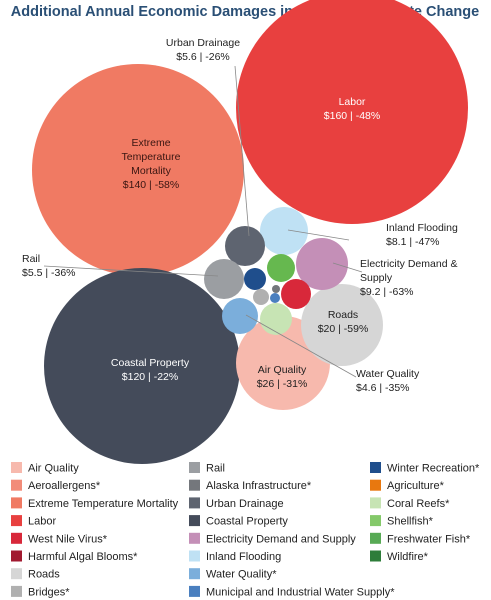  What do you see at coordinates (422, 228) in the screenshot?
I see `bubble-name-label-inland-flooding: Inland Flooding` at bounding box center [422, 228].